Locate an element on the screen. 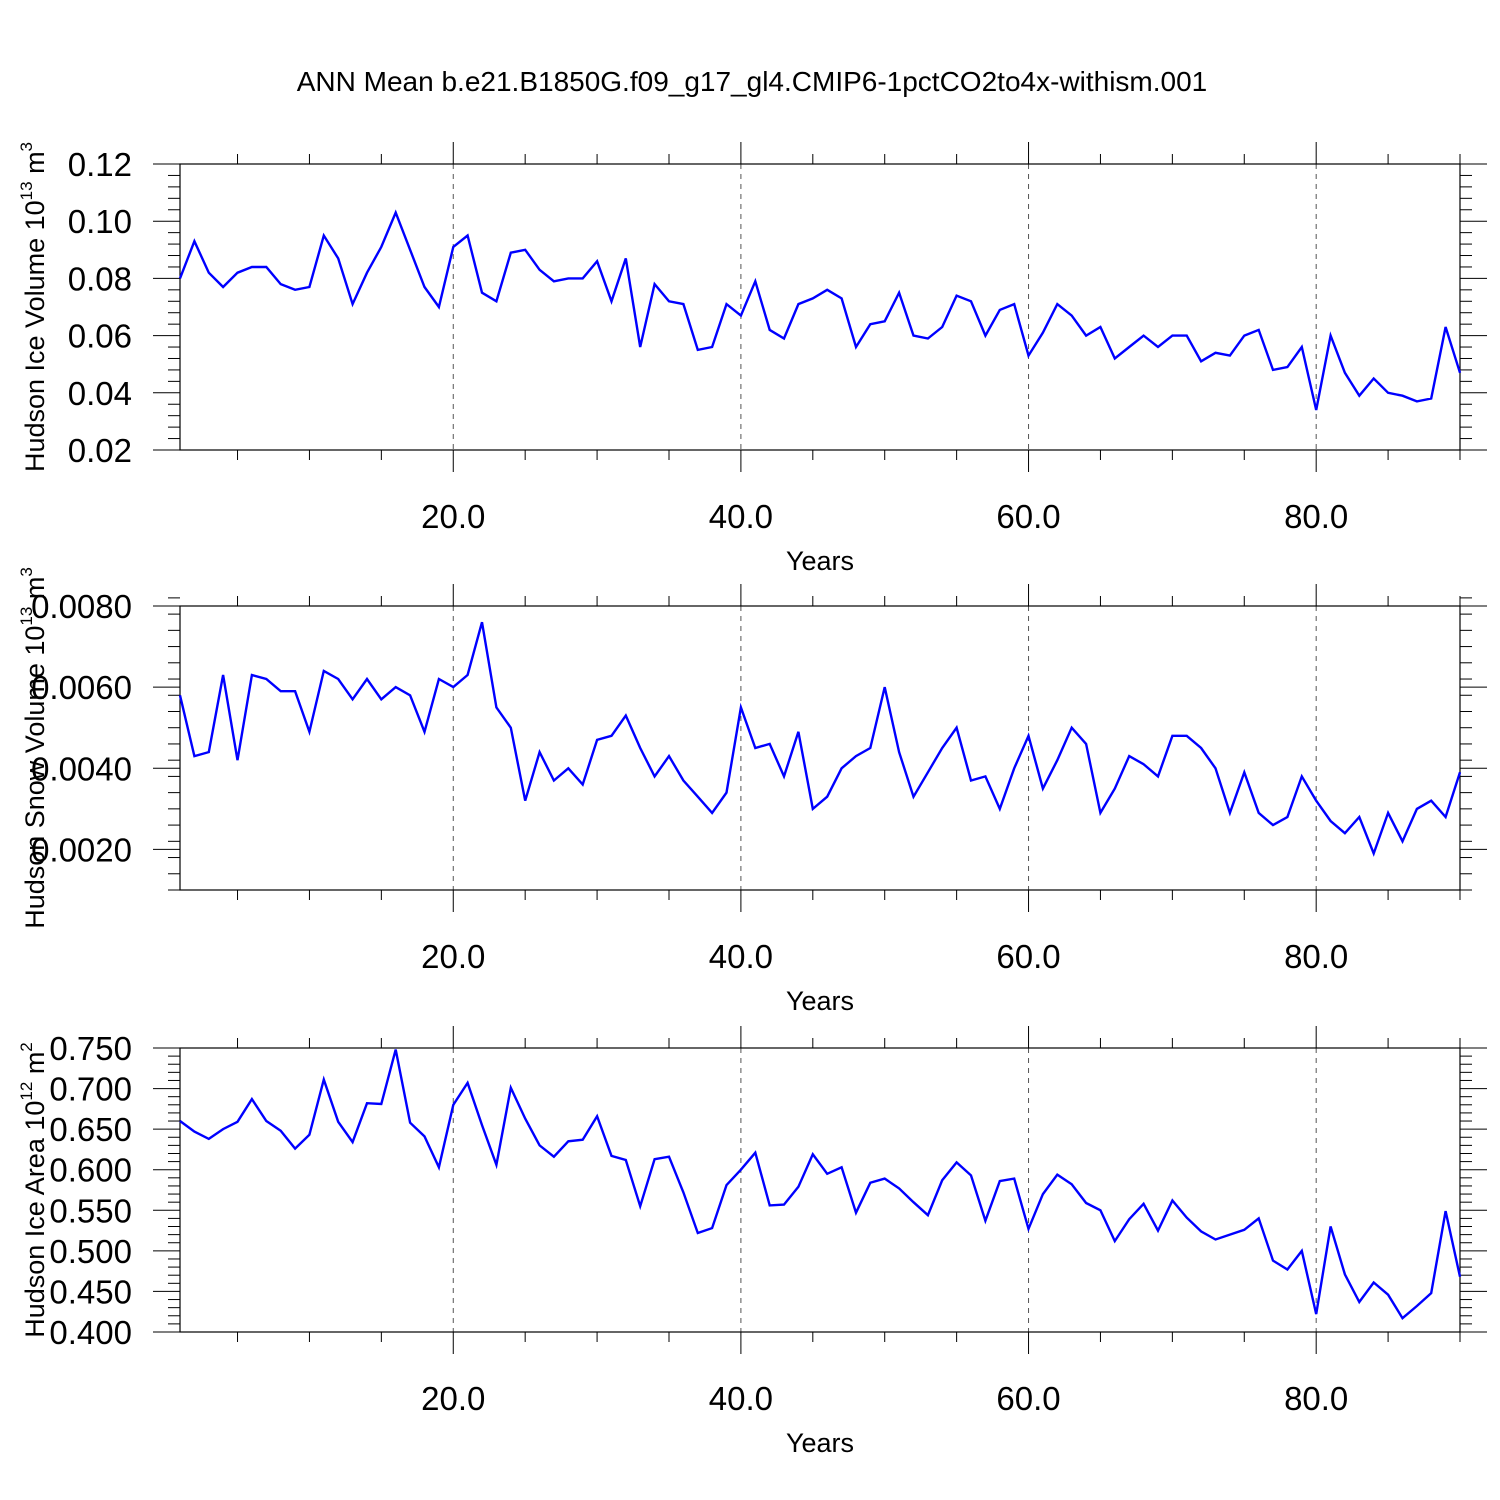  y-axis-label: Hudson Snow Volume 1013 m3 is located at coordinates (33, 748).